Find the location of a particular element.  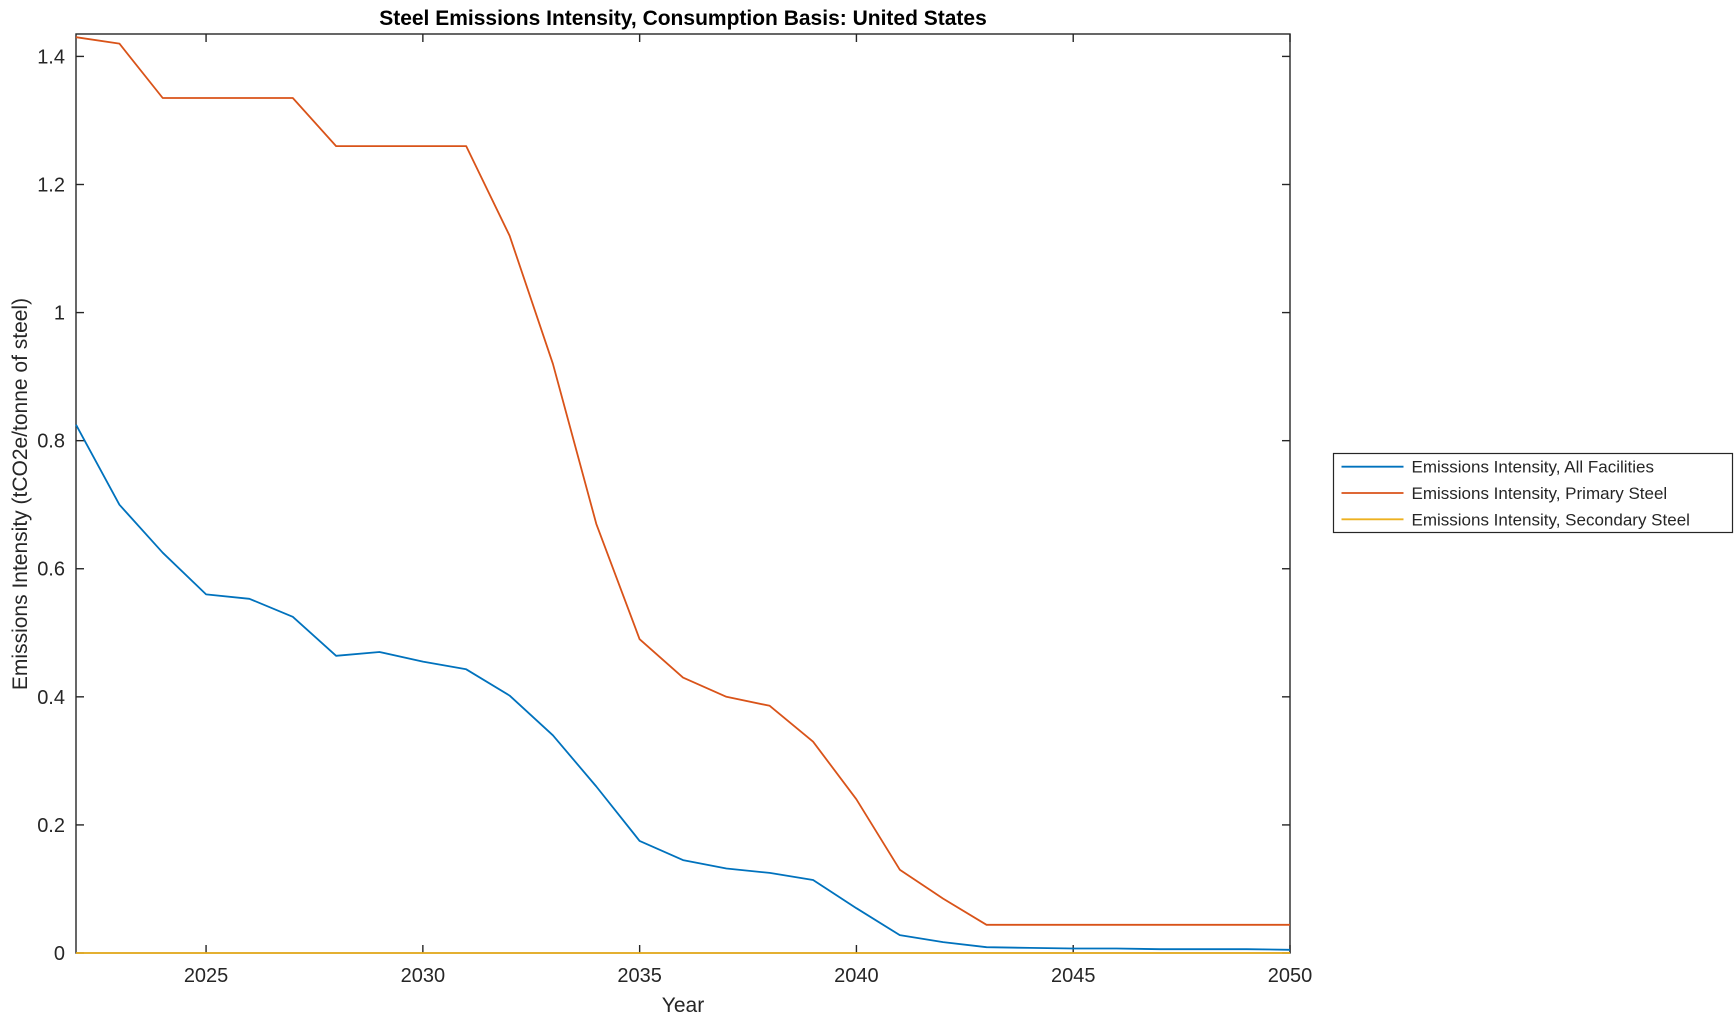

y-tick-label: 1.2 is located at coordinates (51, 185).